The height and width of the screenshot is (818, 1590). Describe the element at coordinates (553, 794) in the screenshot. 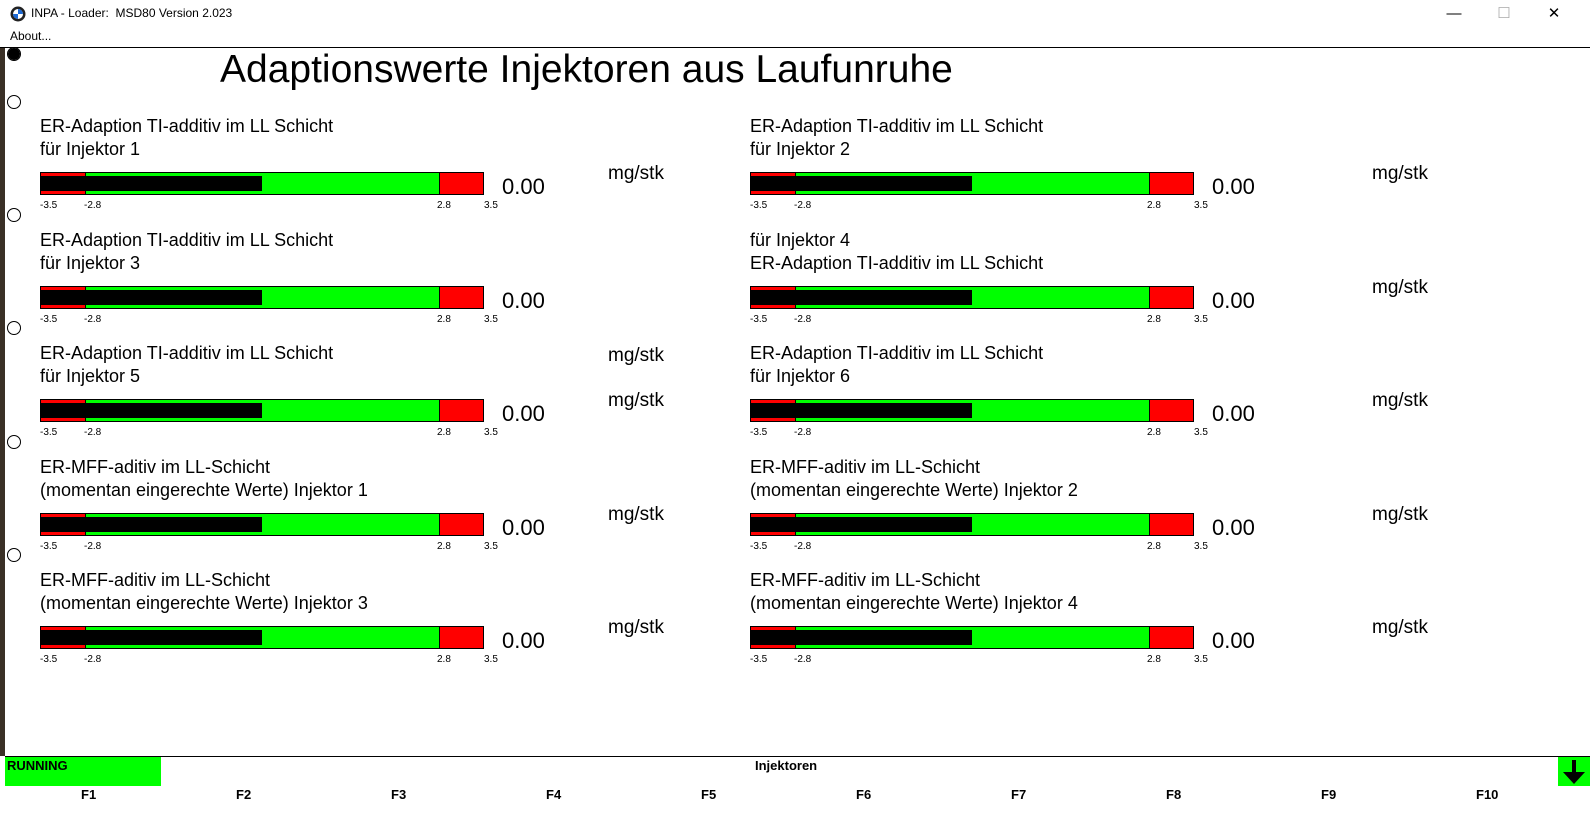

I see `fkey-f4: F4` at that location.